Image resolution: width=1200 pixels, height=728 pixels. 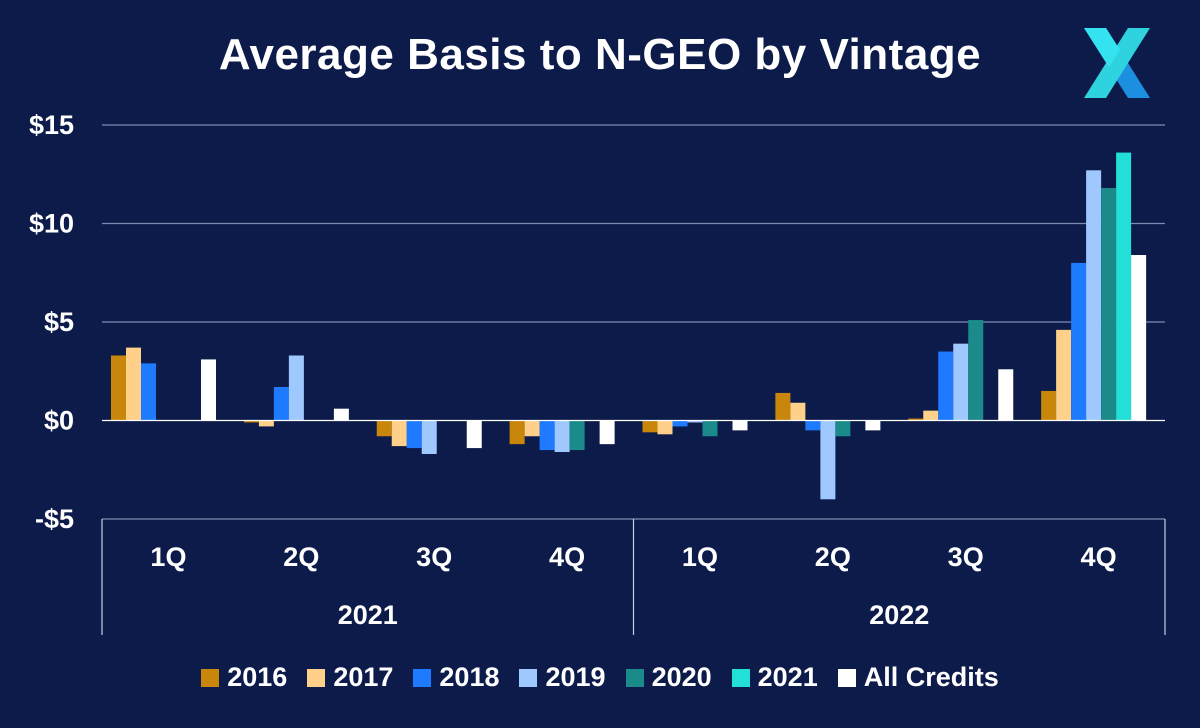 I want to click on legend-label: 2016, so click(x=257, y=677).